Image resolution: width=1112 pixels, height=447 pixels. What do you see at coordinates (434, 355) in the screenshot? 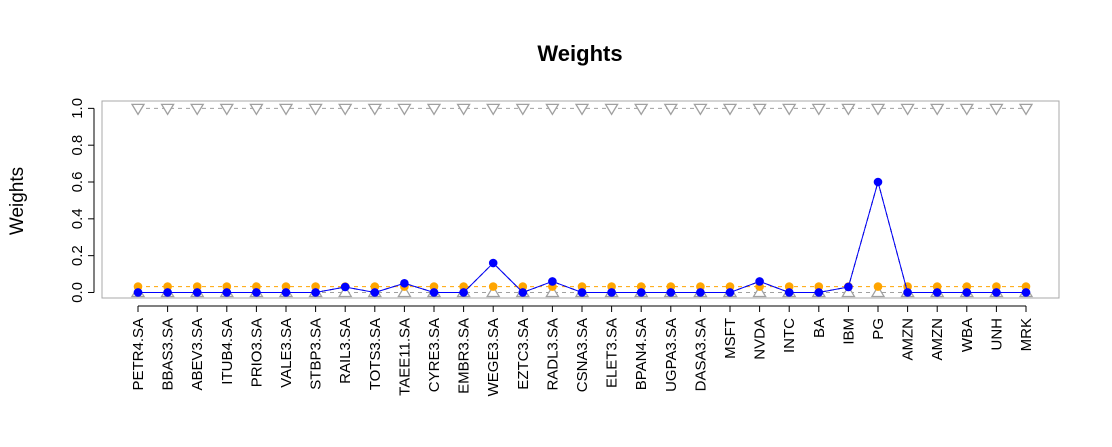
I see `x-tick-label: CYRE3.SA` at bounding box center [434, 355].